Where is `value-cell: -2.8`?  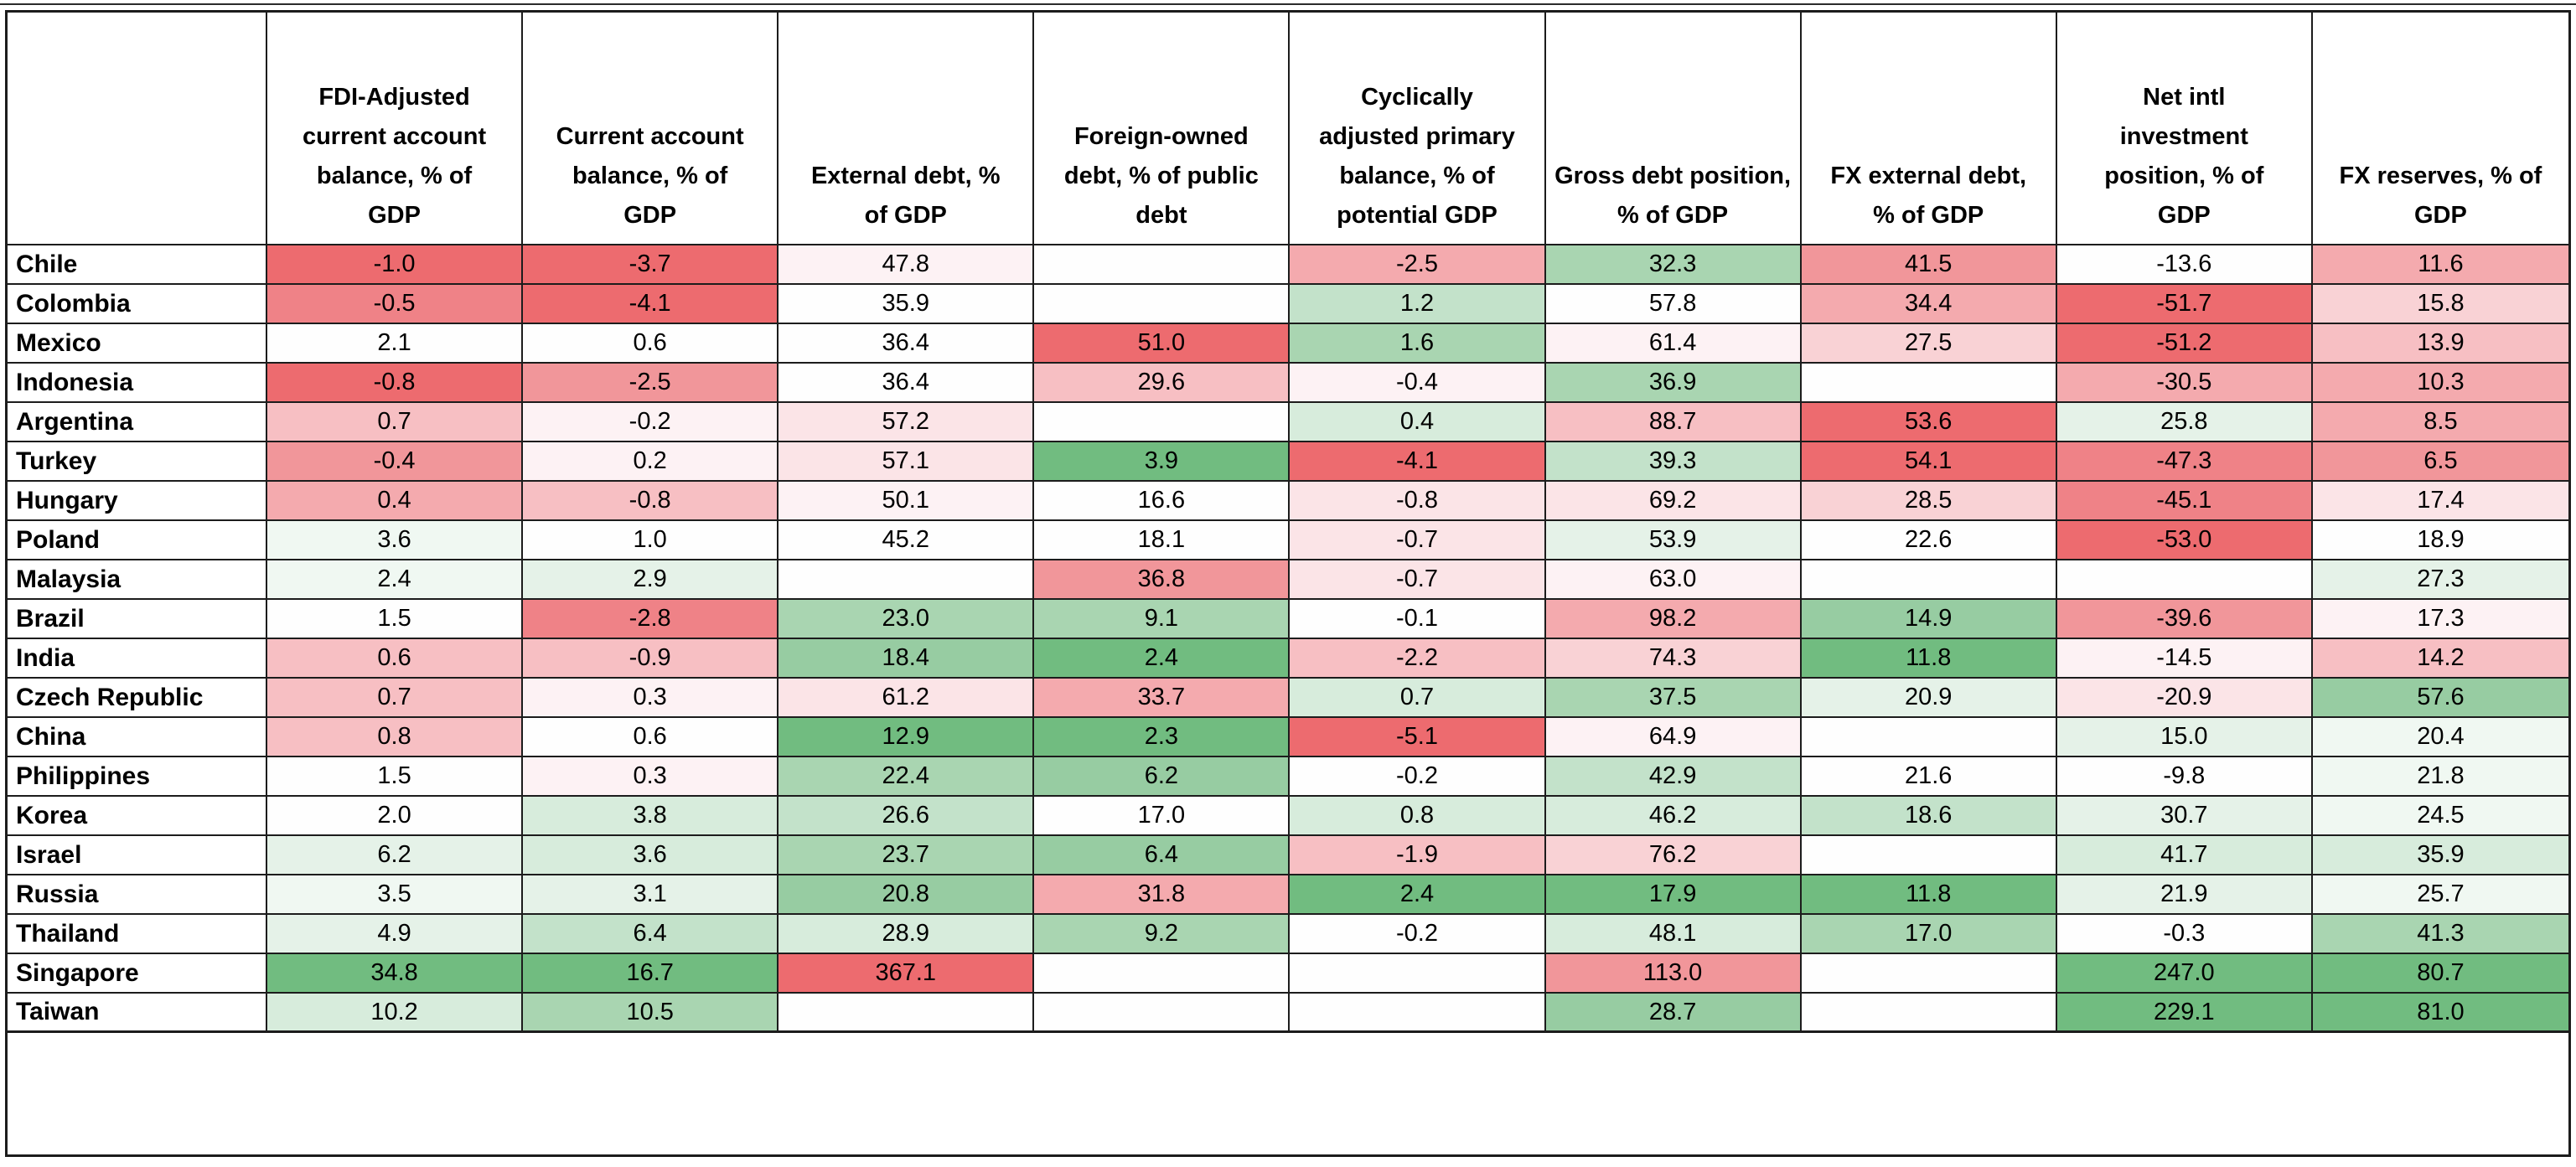 value-cell: -2.8 is located at coordinates (651, 619).